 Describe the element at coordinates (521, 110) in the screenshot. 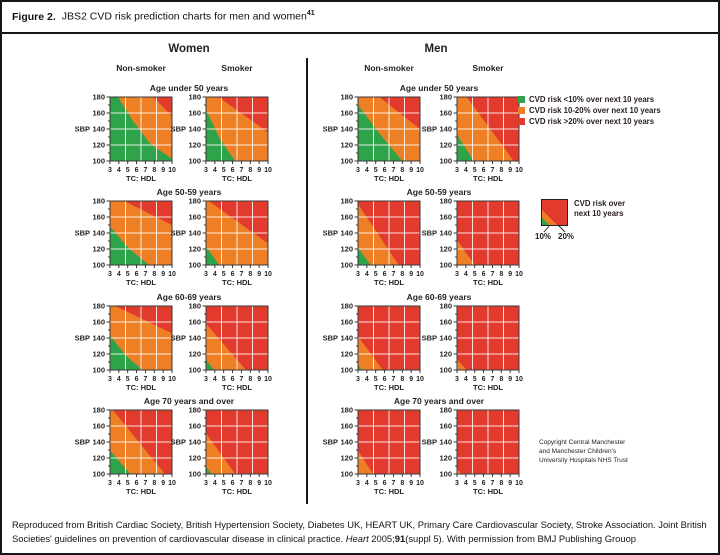

I see `orange-swatch-icon` at that location.